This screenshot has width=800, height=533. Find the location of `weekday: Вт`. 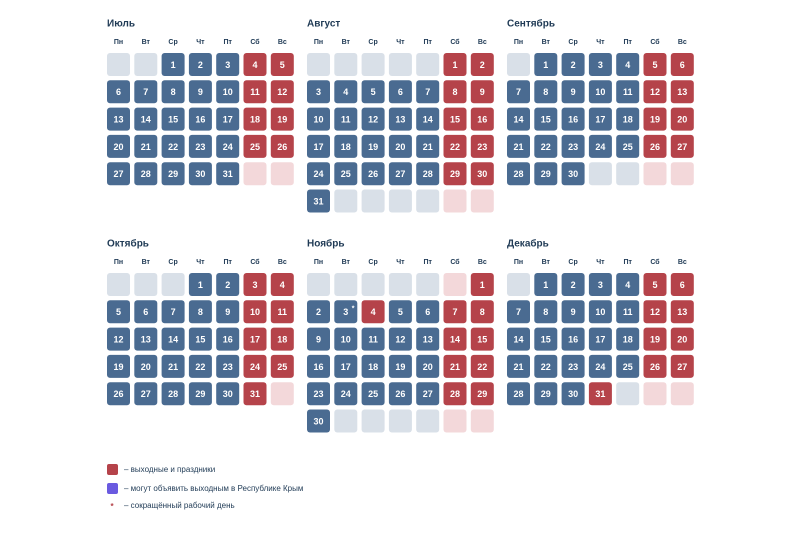

weekday: Вт is located at coordinates (346, 262).